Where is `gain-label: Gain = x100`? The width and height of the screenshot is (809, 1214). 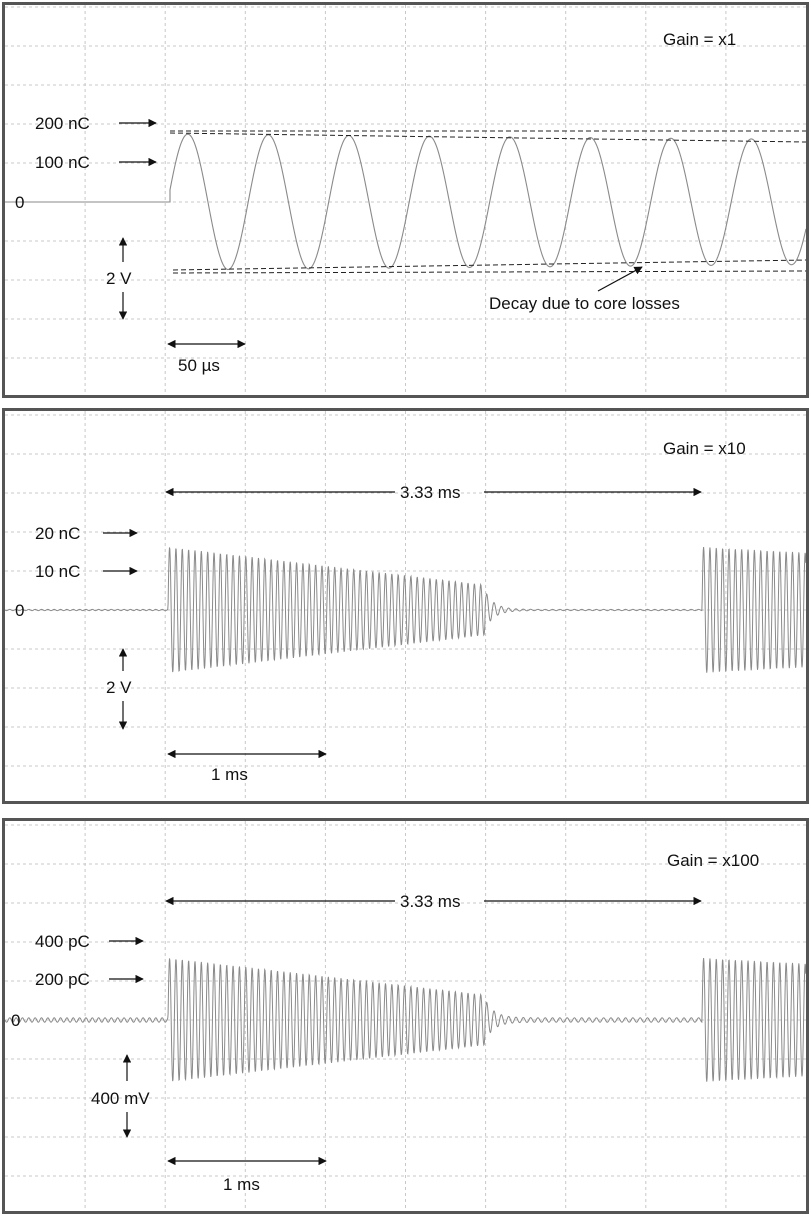
gain-label: Gain = x100 is located at coordinates (713, 860).